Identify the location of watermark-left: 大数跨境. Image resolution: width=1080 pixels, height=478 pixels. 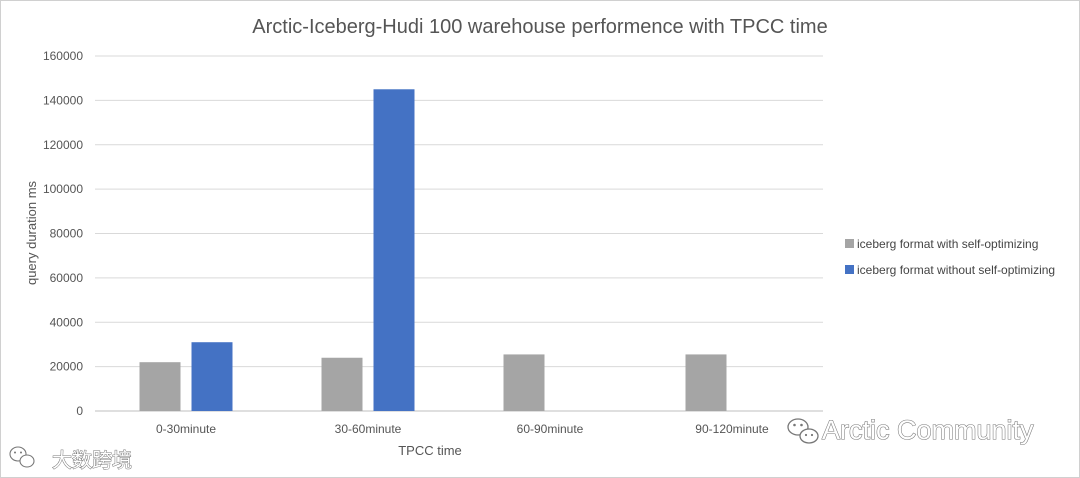
(71, 459).